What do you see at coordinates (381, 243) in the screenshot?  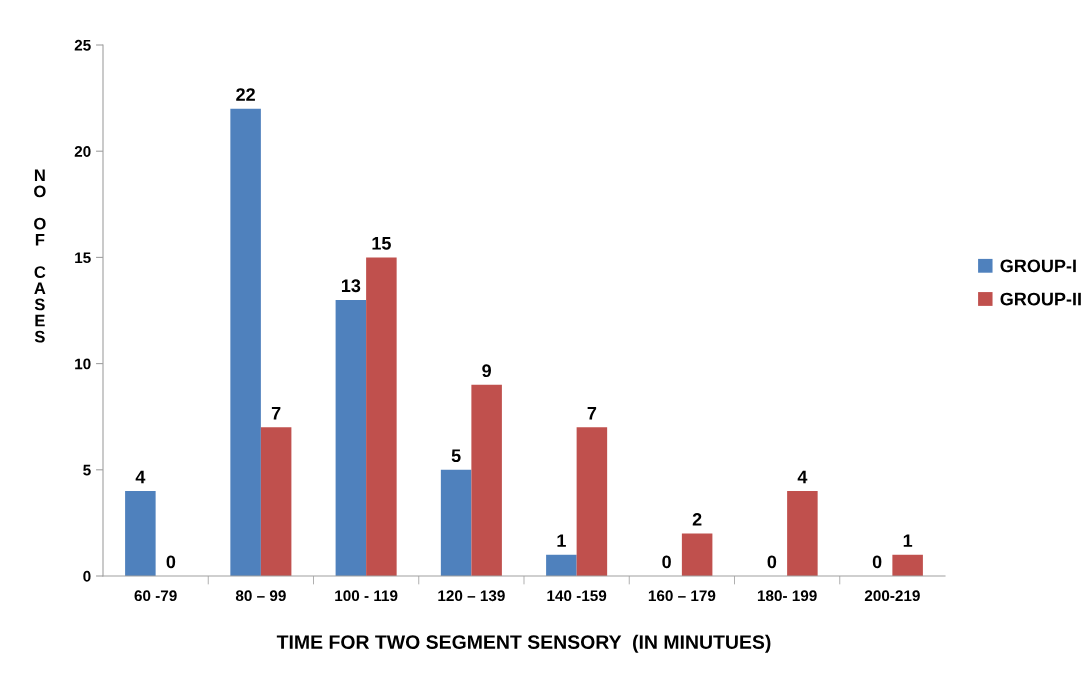 I see `data-label: 15` at bounding box center [381, 243].